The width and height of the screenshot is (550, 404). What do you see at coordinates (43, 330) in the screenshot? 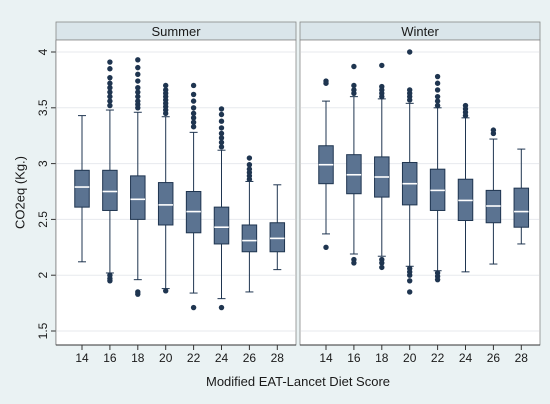
I see `y-tick-label: 1.5` at bounding box center [43, 330].